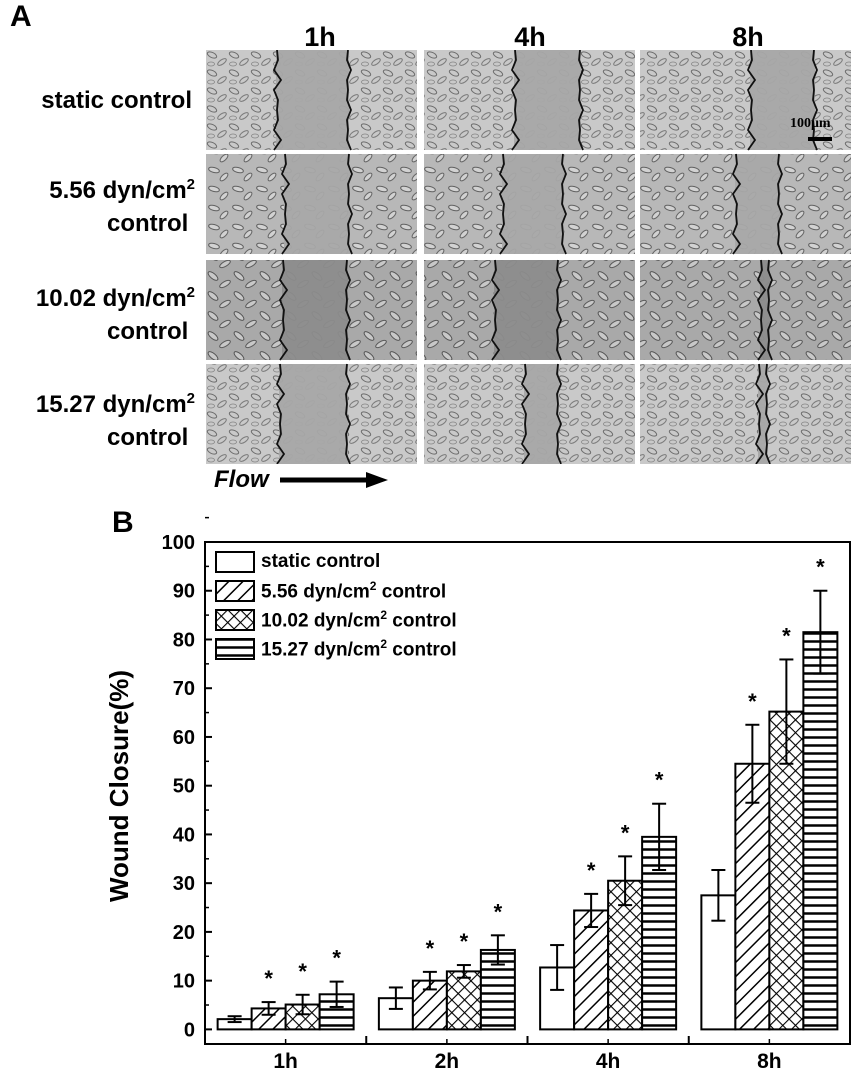 Image resolution: width=868 pixels, height=1072 pixels. I want to click on row-label-15-27-line1: 15.27 dyn/cm, so click(111, 404).